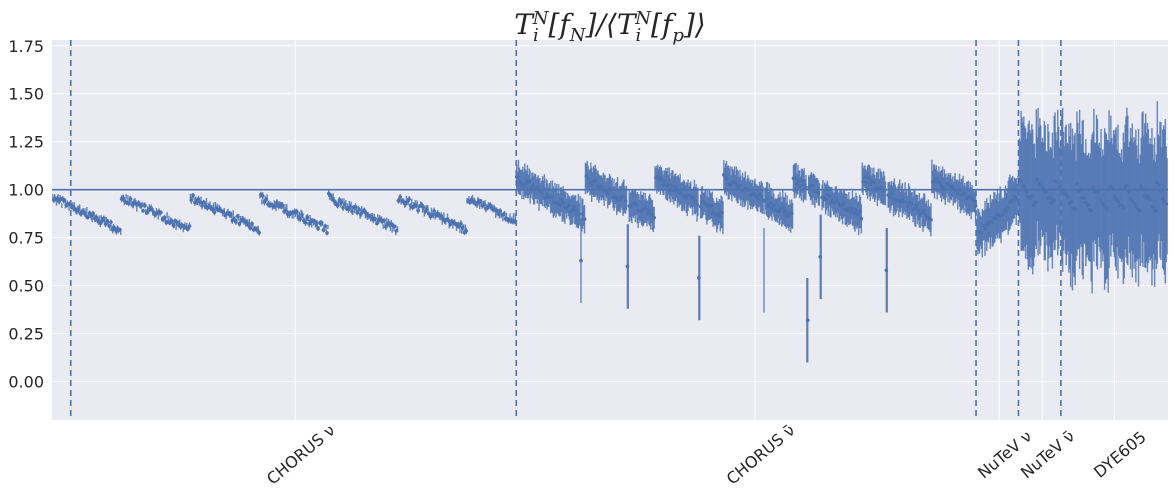 The image size is (1175, 504). Describe the element at coordinates (1120, 454) in the screenshot. I see `x-tick-label: DYE605` at that location.